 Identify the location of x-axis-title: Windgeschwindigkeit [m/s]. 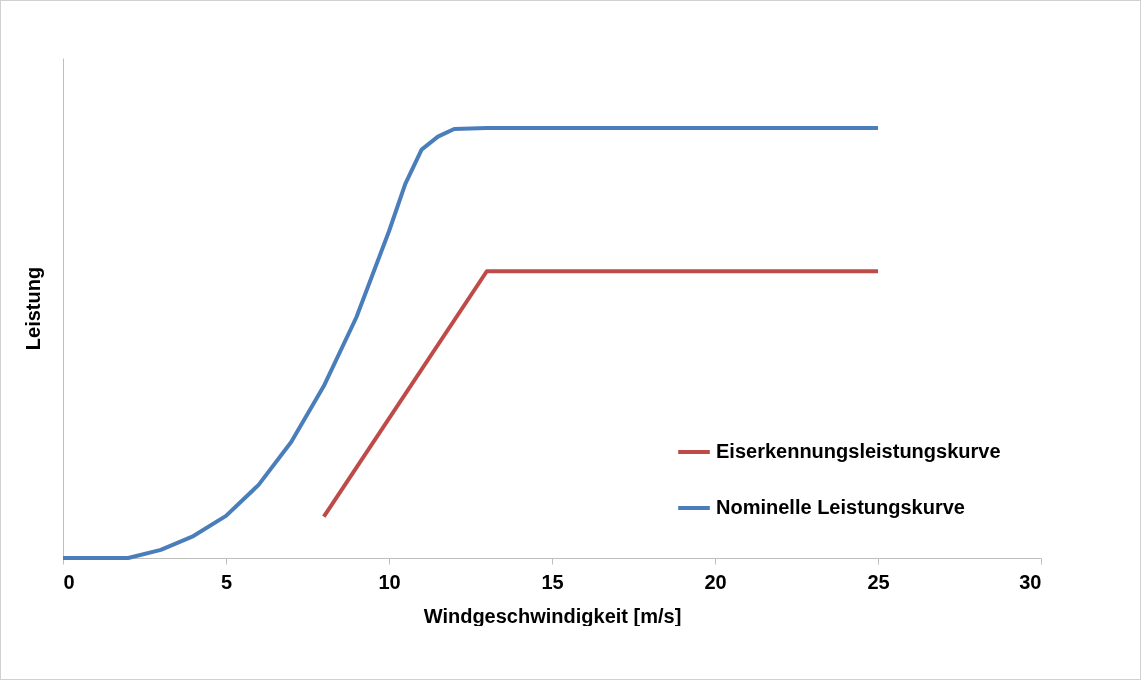
(552, 615).